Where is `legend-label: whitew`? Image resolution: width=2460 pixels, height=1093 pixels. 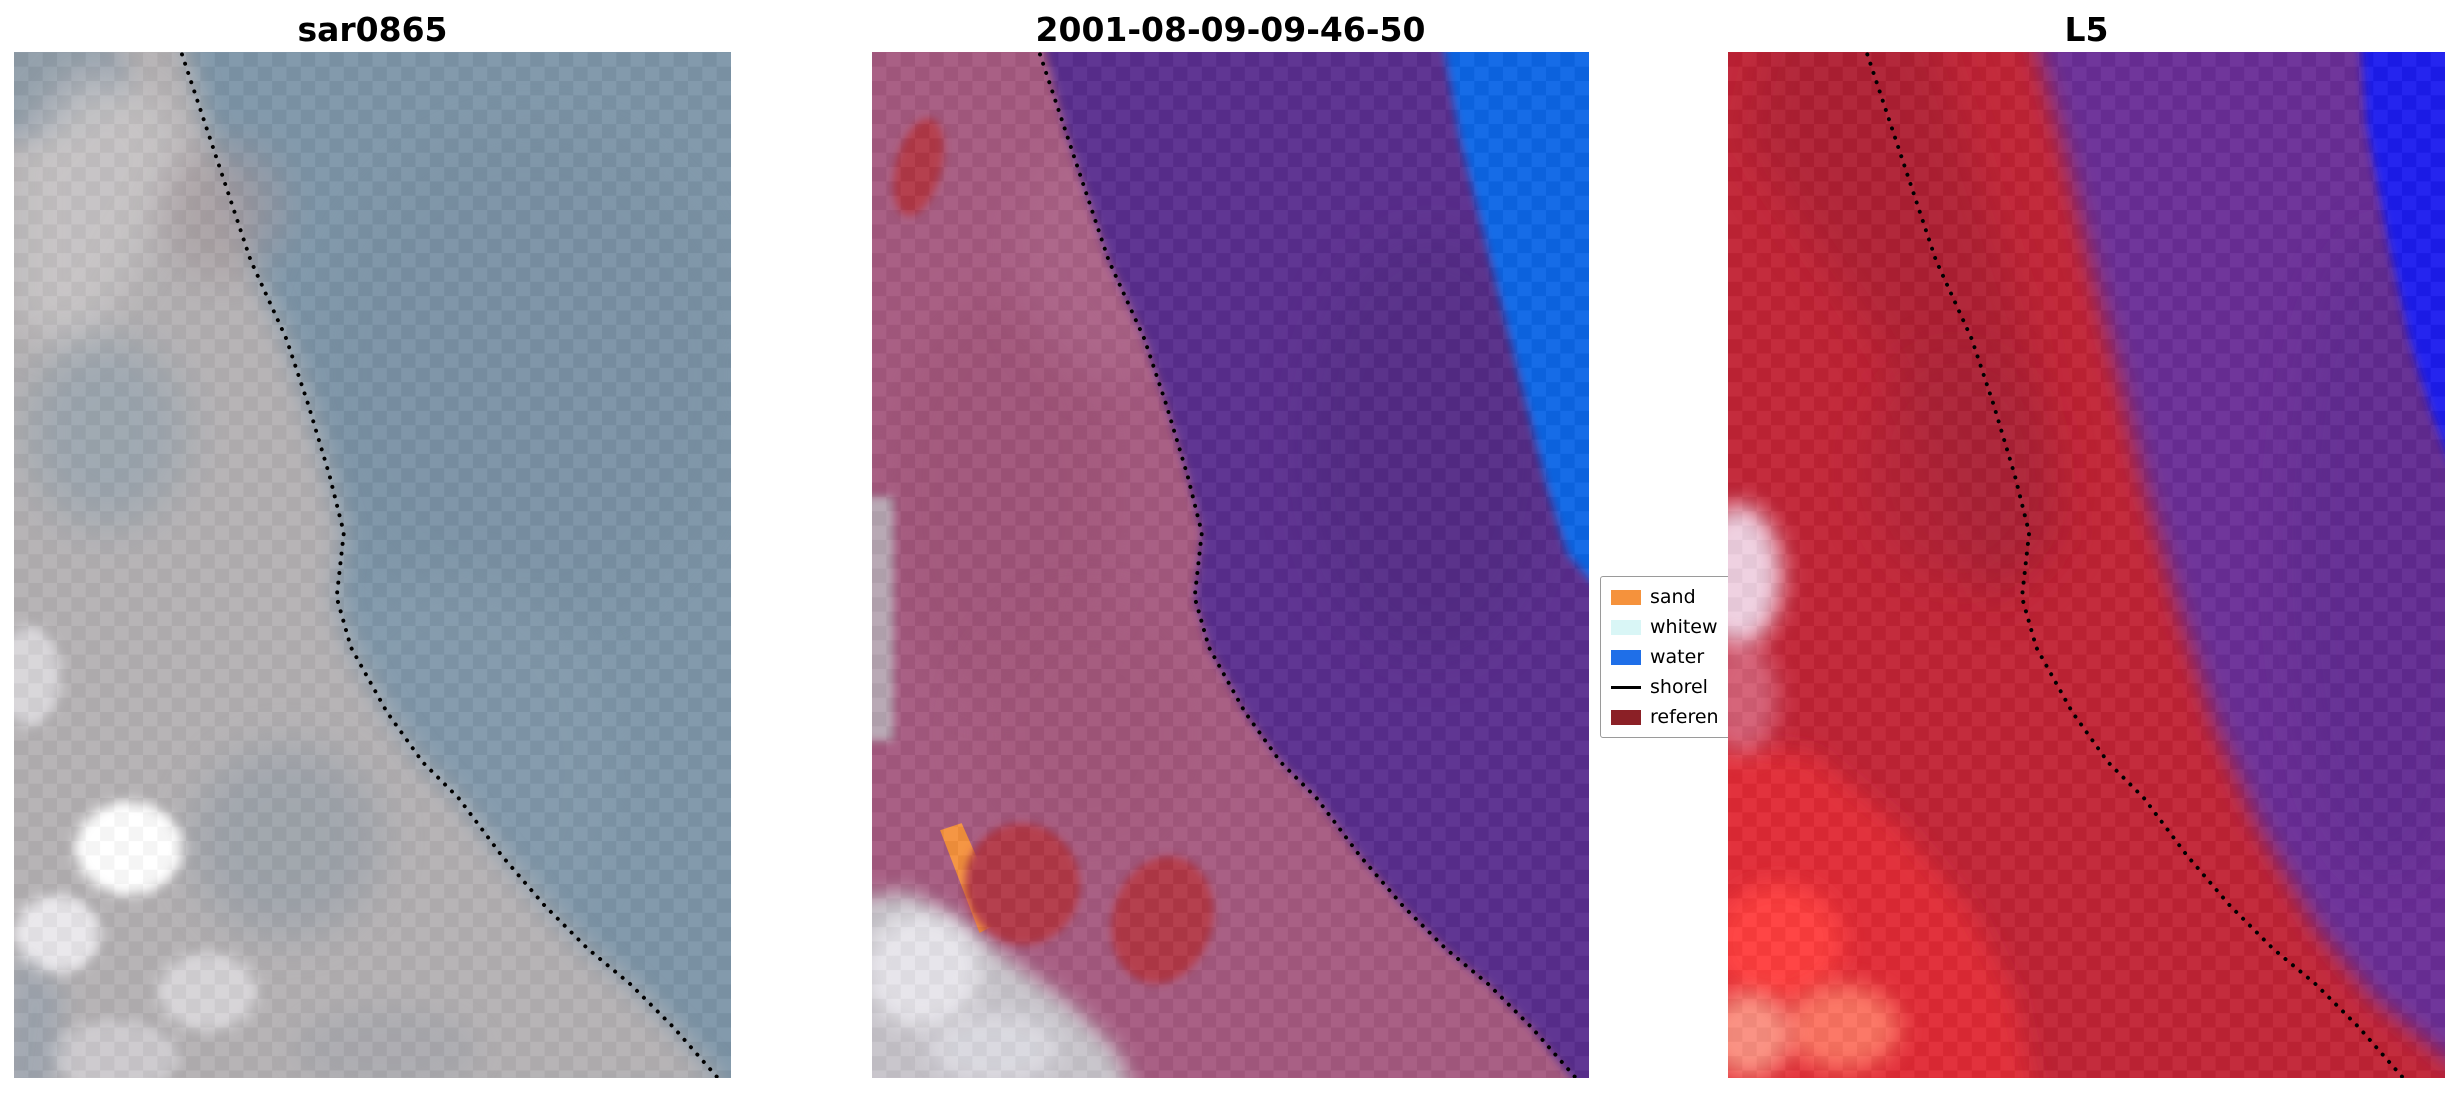
legend-label: whitew is located at coordinates (1684, 627).